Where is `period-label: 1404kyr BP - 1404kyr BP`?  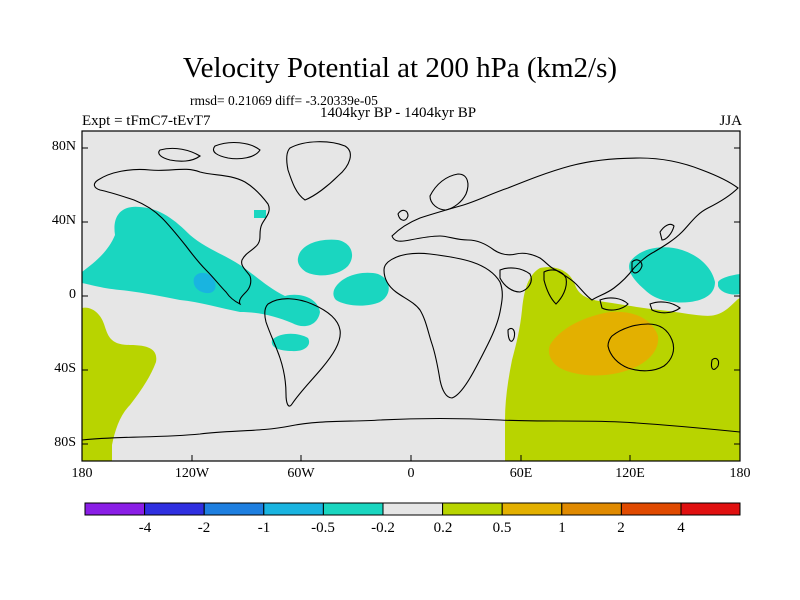
period-label: 1404kyr BP - 1404kyr BP is located at coordinates (398, 113).